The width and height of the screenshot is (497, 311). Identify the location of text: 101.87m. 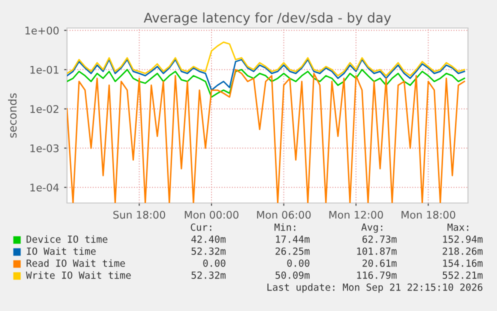
(377, 251).